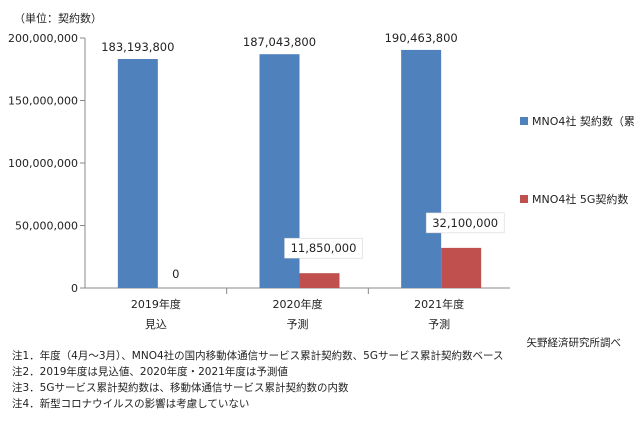  What do you see at coordinates (180, 388) in the screenshot?
I see `footnote-3: 注3．5Gサービス累計契約数は、移動体通信サービス累計契約数の内数` at bounding box center [180, 388].